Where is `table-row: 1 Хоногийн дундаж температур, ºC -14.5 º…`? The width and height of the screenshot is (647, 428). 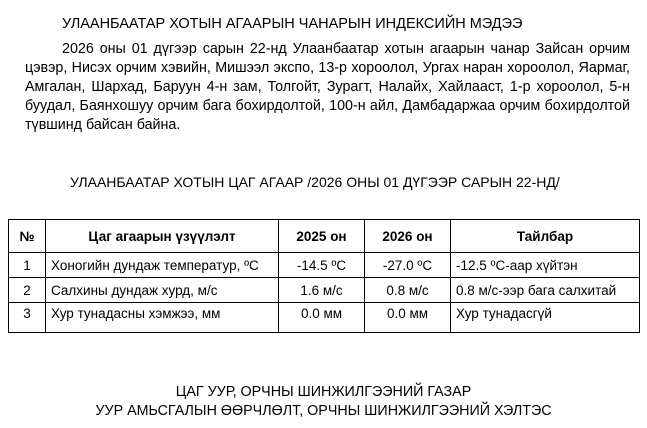
table-row: 1 Хоногийн дундаж температур, ºC -14.5 º… is located at coordinates (324, 265).